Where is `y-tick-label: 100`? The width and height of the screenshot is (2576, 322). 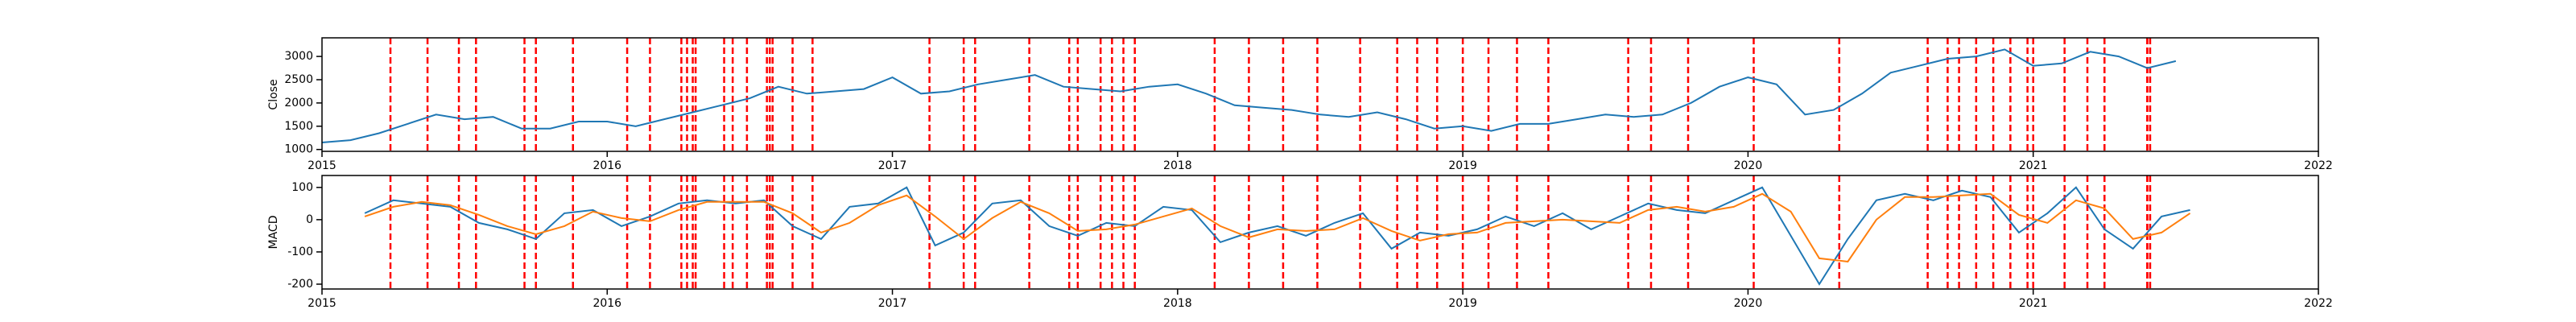
y-tick-label: 100 is located at coordinates (302, 187).